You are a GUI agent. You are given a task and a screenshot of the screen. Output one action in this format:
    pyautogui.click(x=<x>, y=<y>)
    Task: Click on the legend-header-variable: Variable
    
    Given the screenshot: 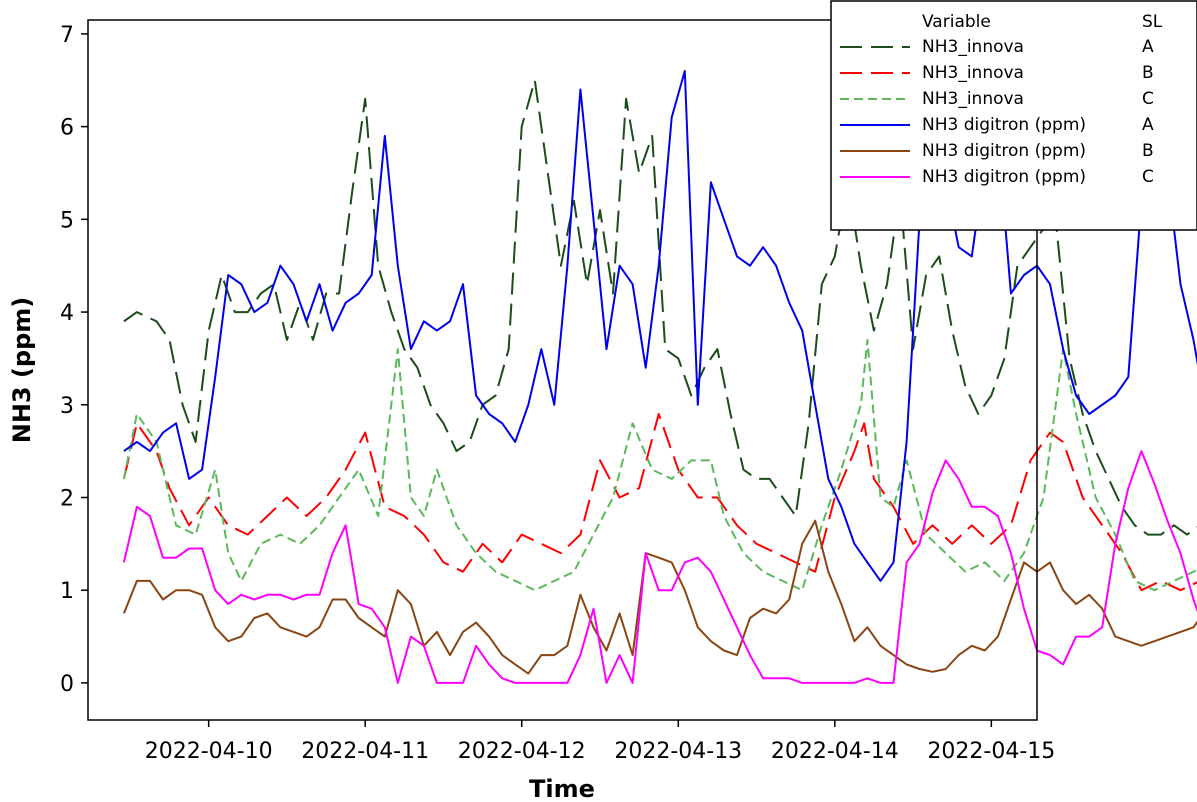 What is the action you would take?
    pyautogui.click(x=956, y=22)
    